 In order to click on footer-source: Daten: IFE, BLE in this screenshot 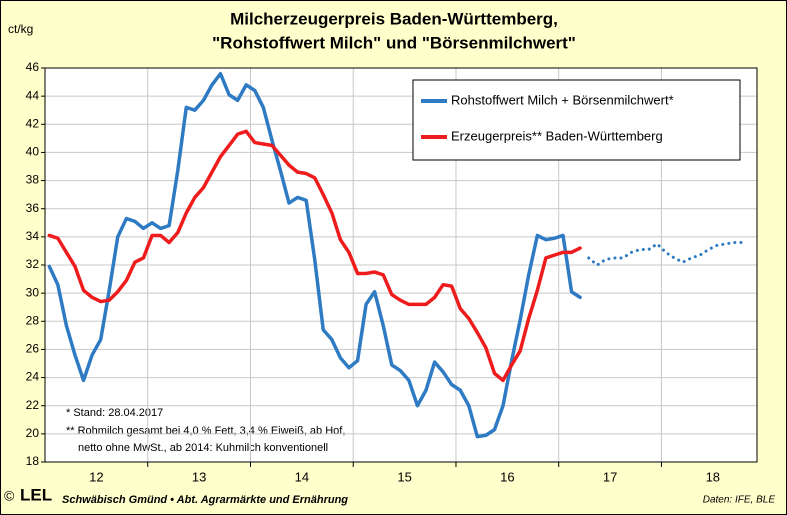, I will do `click(739, 500)`.